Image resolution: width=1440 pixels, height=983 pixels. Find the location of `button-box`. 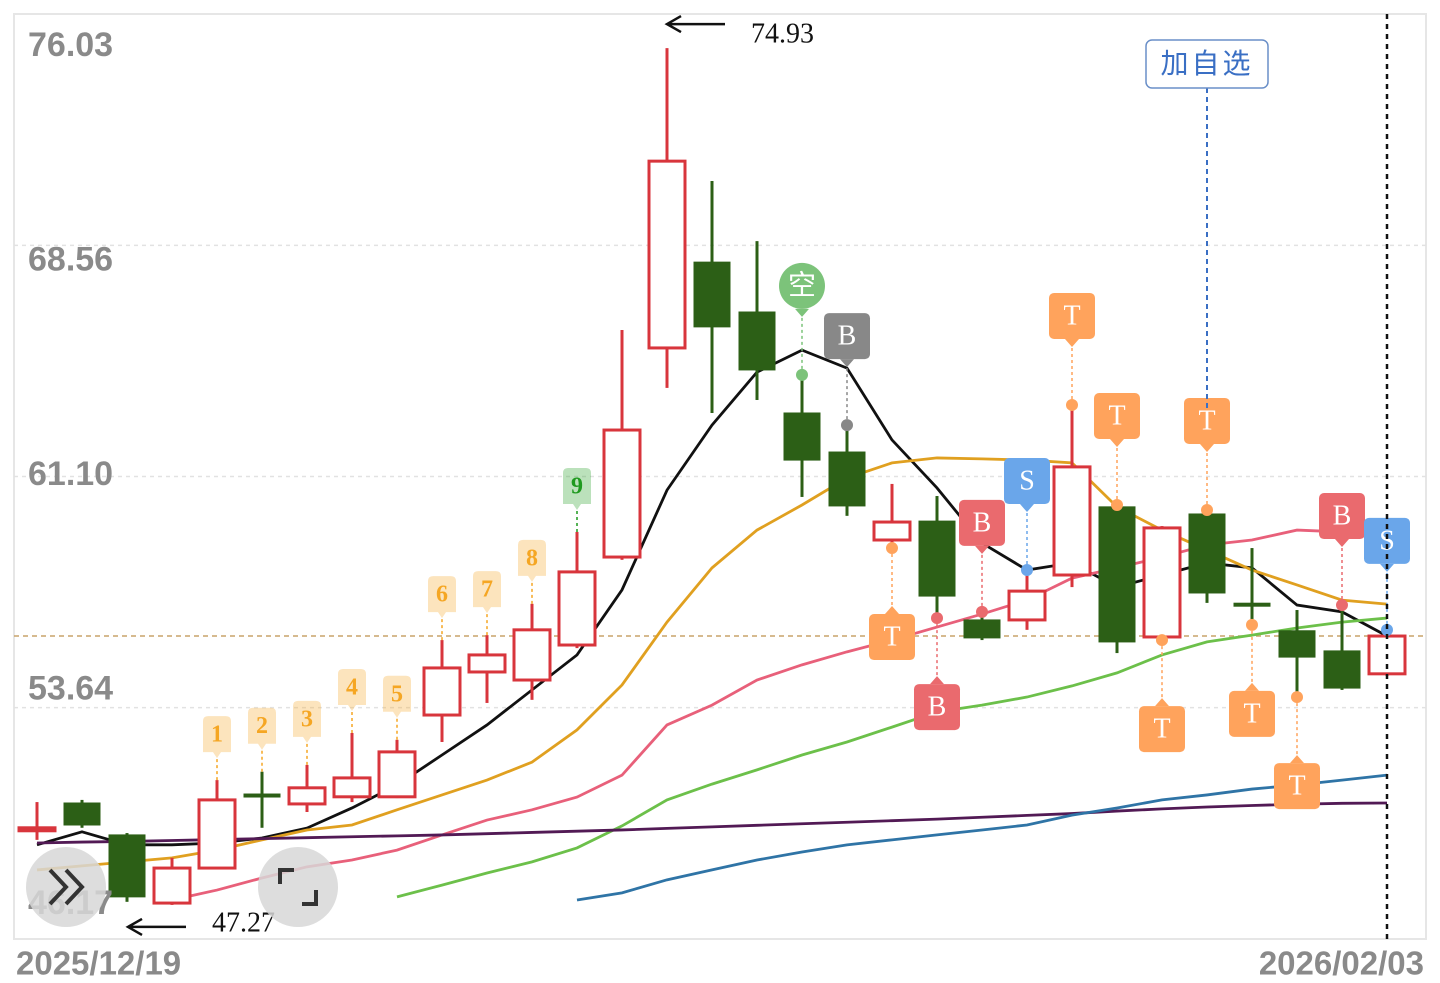

button-box is located at coordinates (1207, 64).